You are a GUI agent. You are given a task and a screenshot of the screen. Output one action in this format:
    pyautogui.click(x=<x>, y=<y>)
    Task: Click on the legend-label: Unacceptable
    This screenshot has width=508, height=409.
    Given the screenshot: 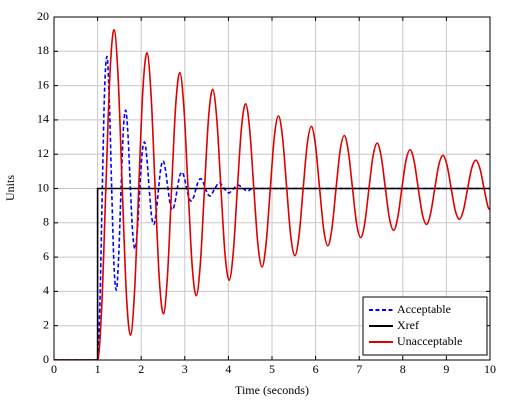 What is the action you would take?
    pyautogui.click(x=429, y=341)
    